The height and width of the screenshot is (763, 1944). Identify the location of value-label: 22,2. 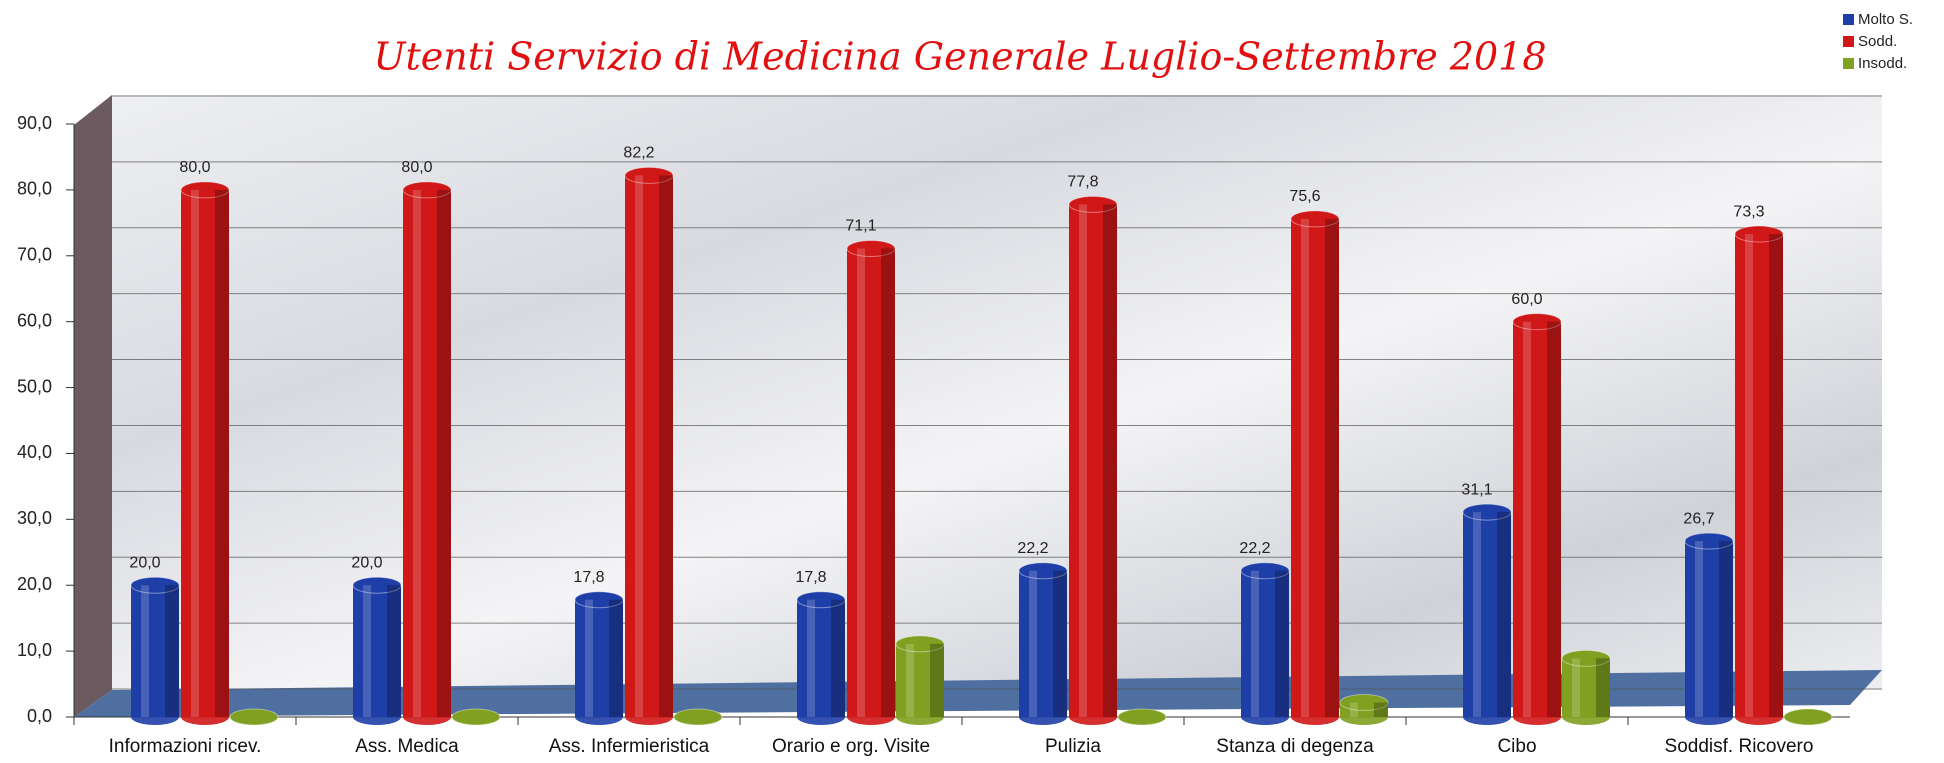
(1254, 548).